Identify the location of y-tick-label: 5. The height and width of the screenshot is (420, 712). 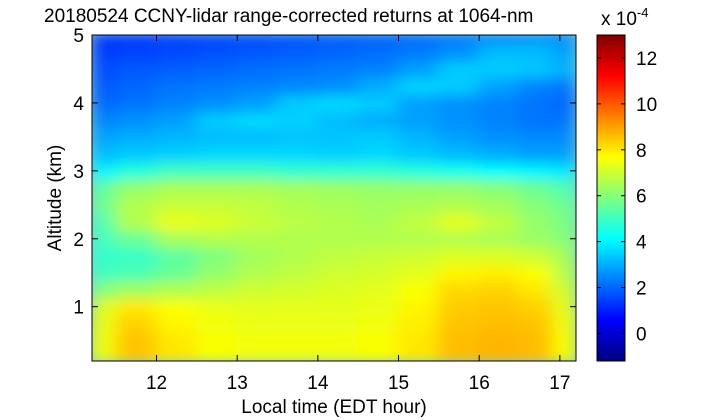
(78, 36).